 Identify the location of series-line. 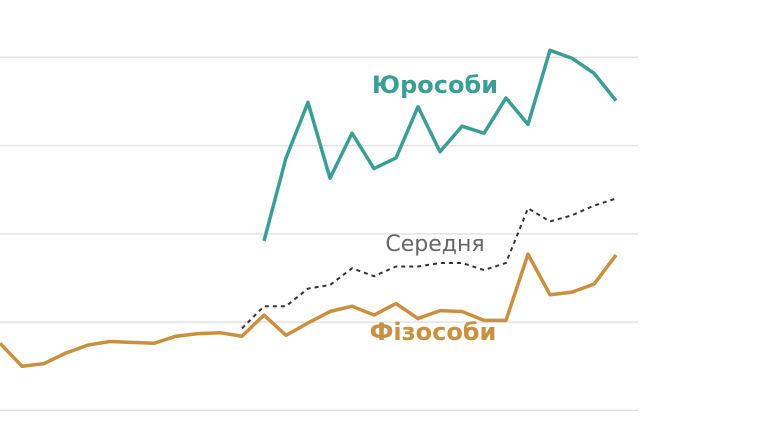
(429, 263).